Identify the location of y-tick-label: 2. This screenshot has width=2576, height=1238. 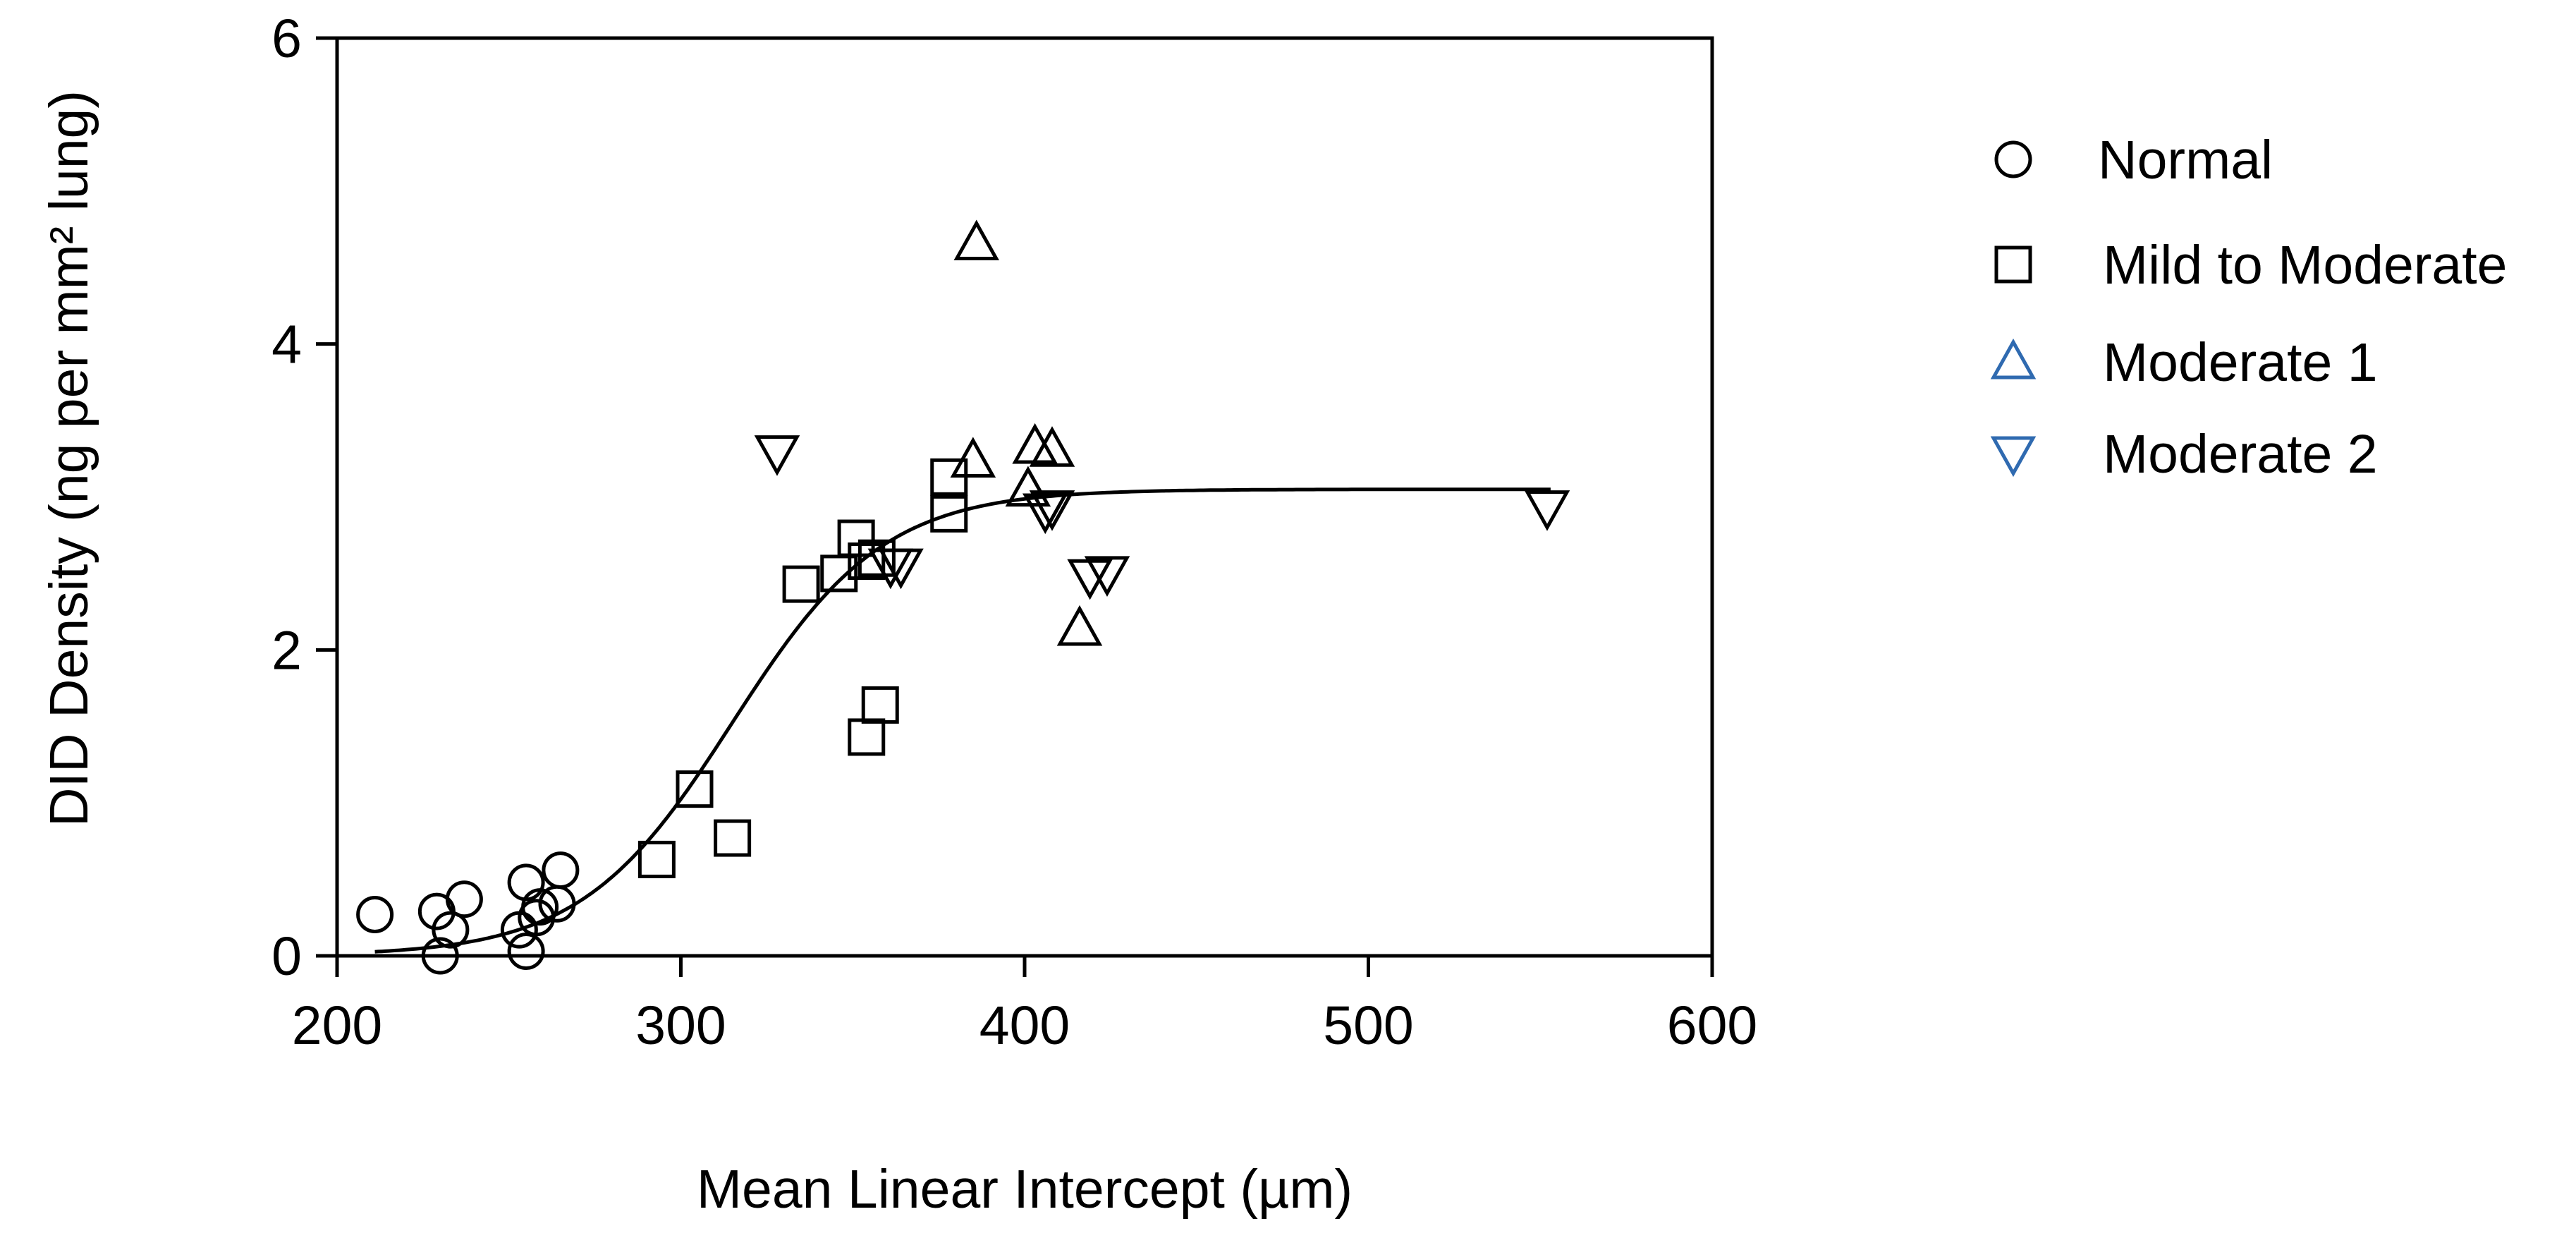
(287, 650).